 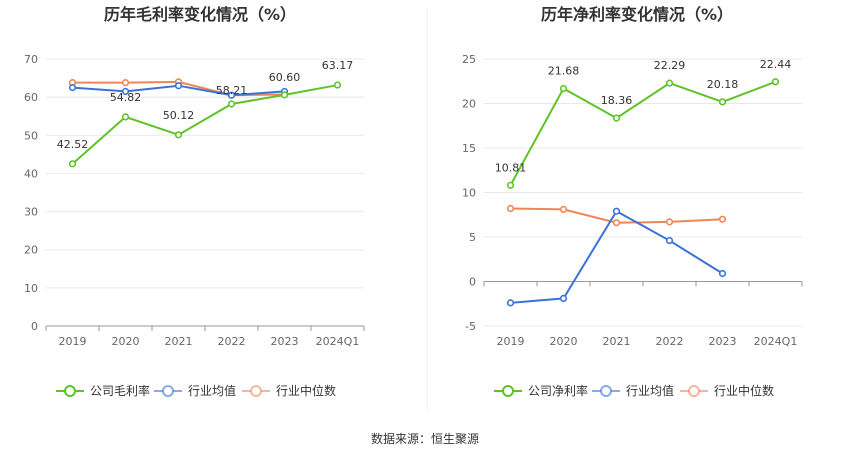 What do you see at coordinates (179, 115) in the screenshot?
I see `data-label: 50.12` at bounding box center [179, 115].